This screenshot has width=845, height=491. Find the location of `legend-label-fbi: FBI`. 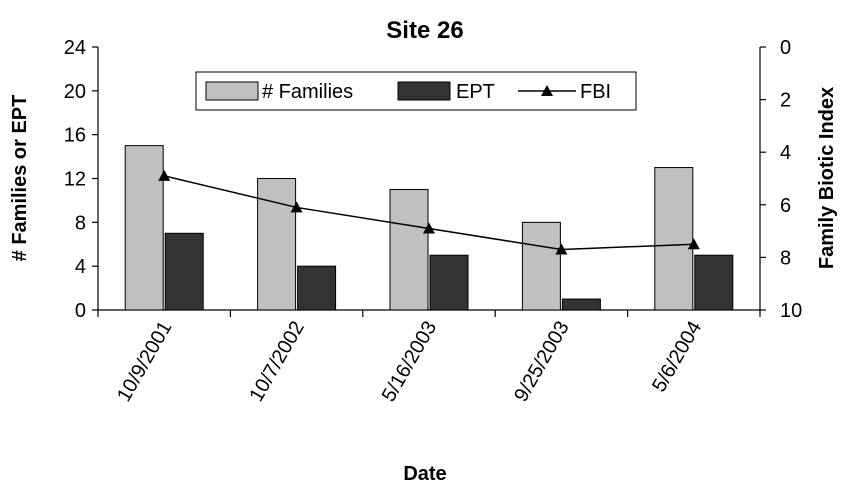

legend-label-fbi: FBI is located at coordinates (595, 92).